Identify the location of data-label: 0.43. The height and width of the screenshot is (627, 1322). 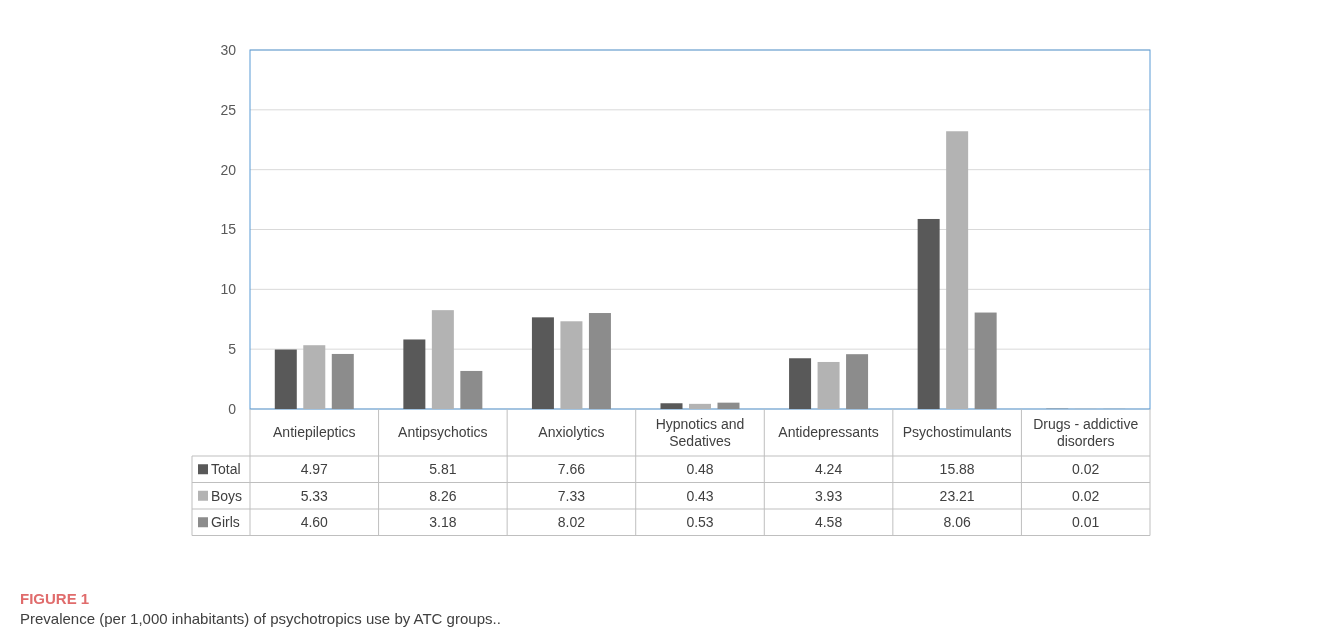
(700, 495).